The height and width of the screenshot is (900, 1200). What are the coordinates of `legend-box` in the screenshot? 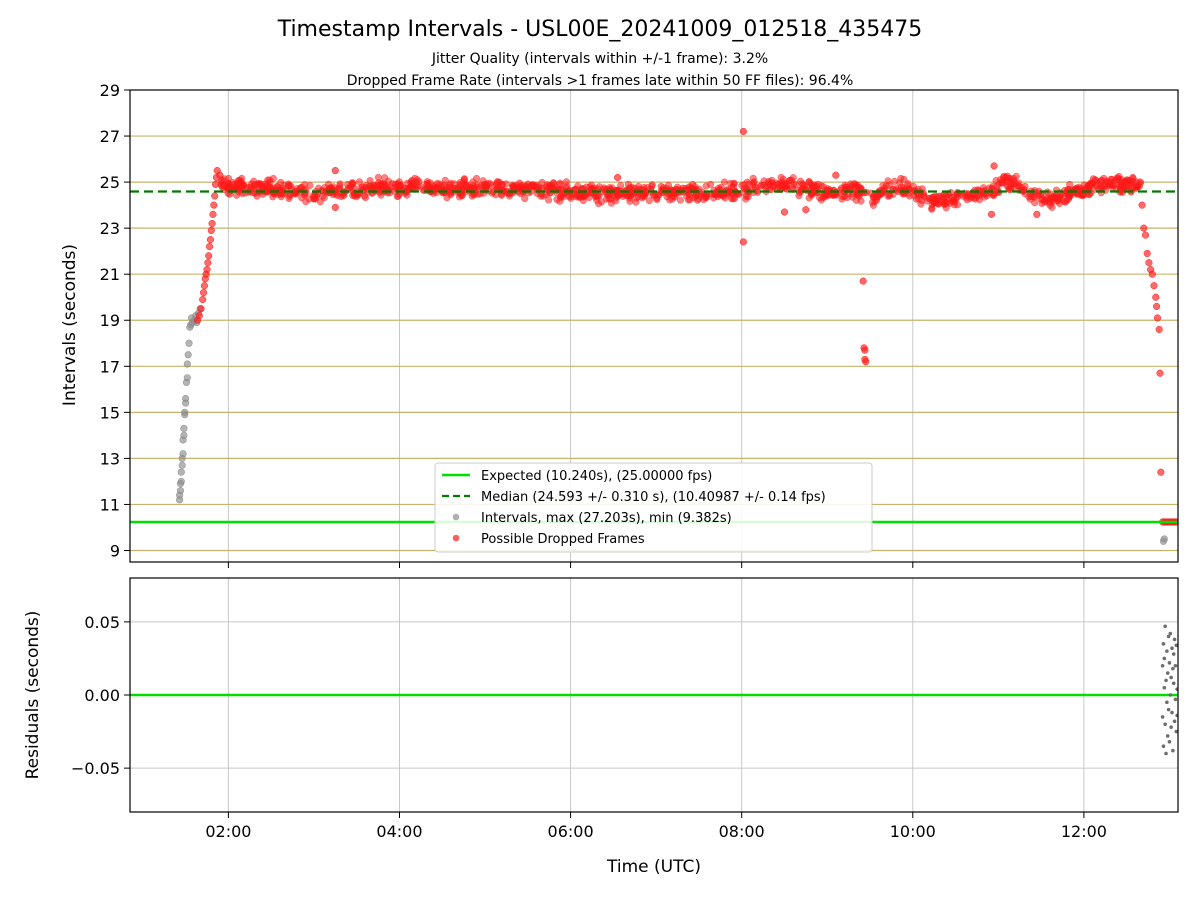 It's located at (653, 507).